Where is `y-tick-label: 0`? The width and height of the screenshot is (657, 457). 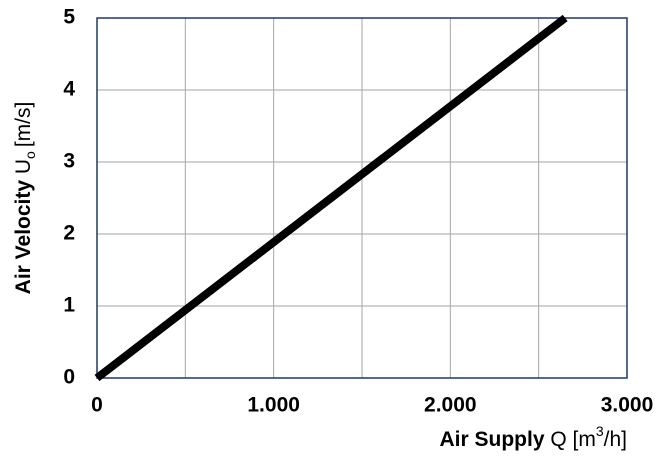
y-tick-label: 0 is located at coordinates (69, 377).